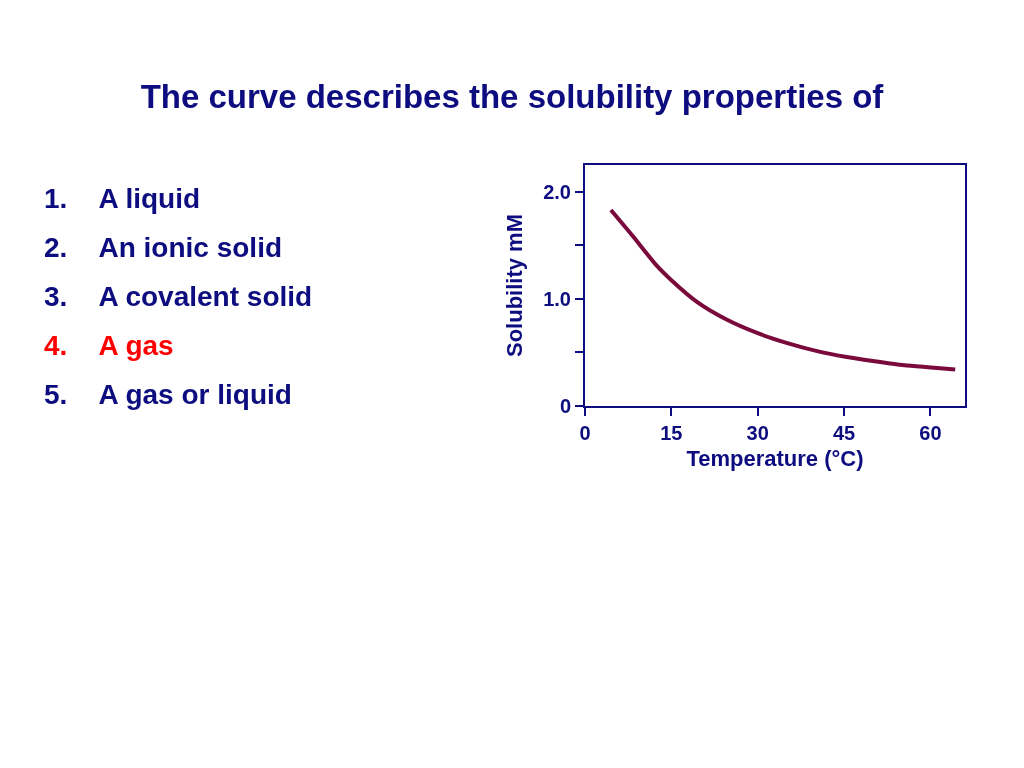 The image size is (1024, 768). What do you see at coordinates (557, 298) in the screenshot?
I see `y-tick-label: 1.0` at bounding box center [557, 298].